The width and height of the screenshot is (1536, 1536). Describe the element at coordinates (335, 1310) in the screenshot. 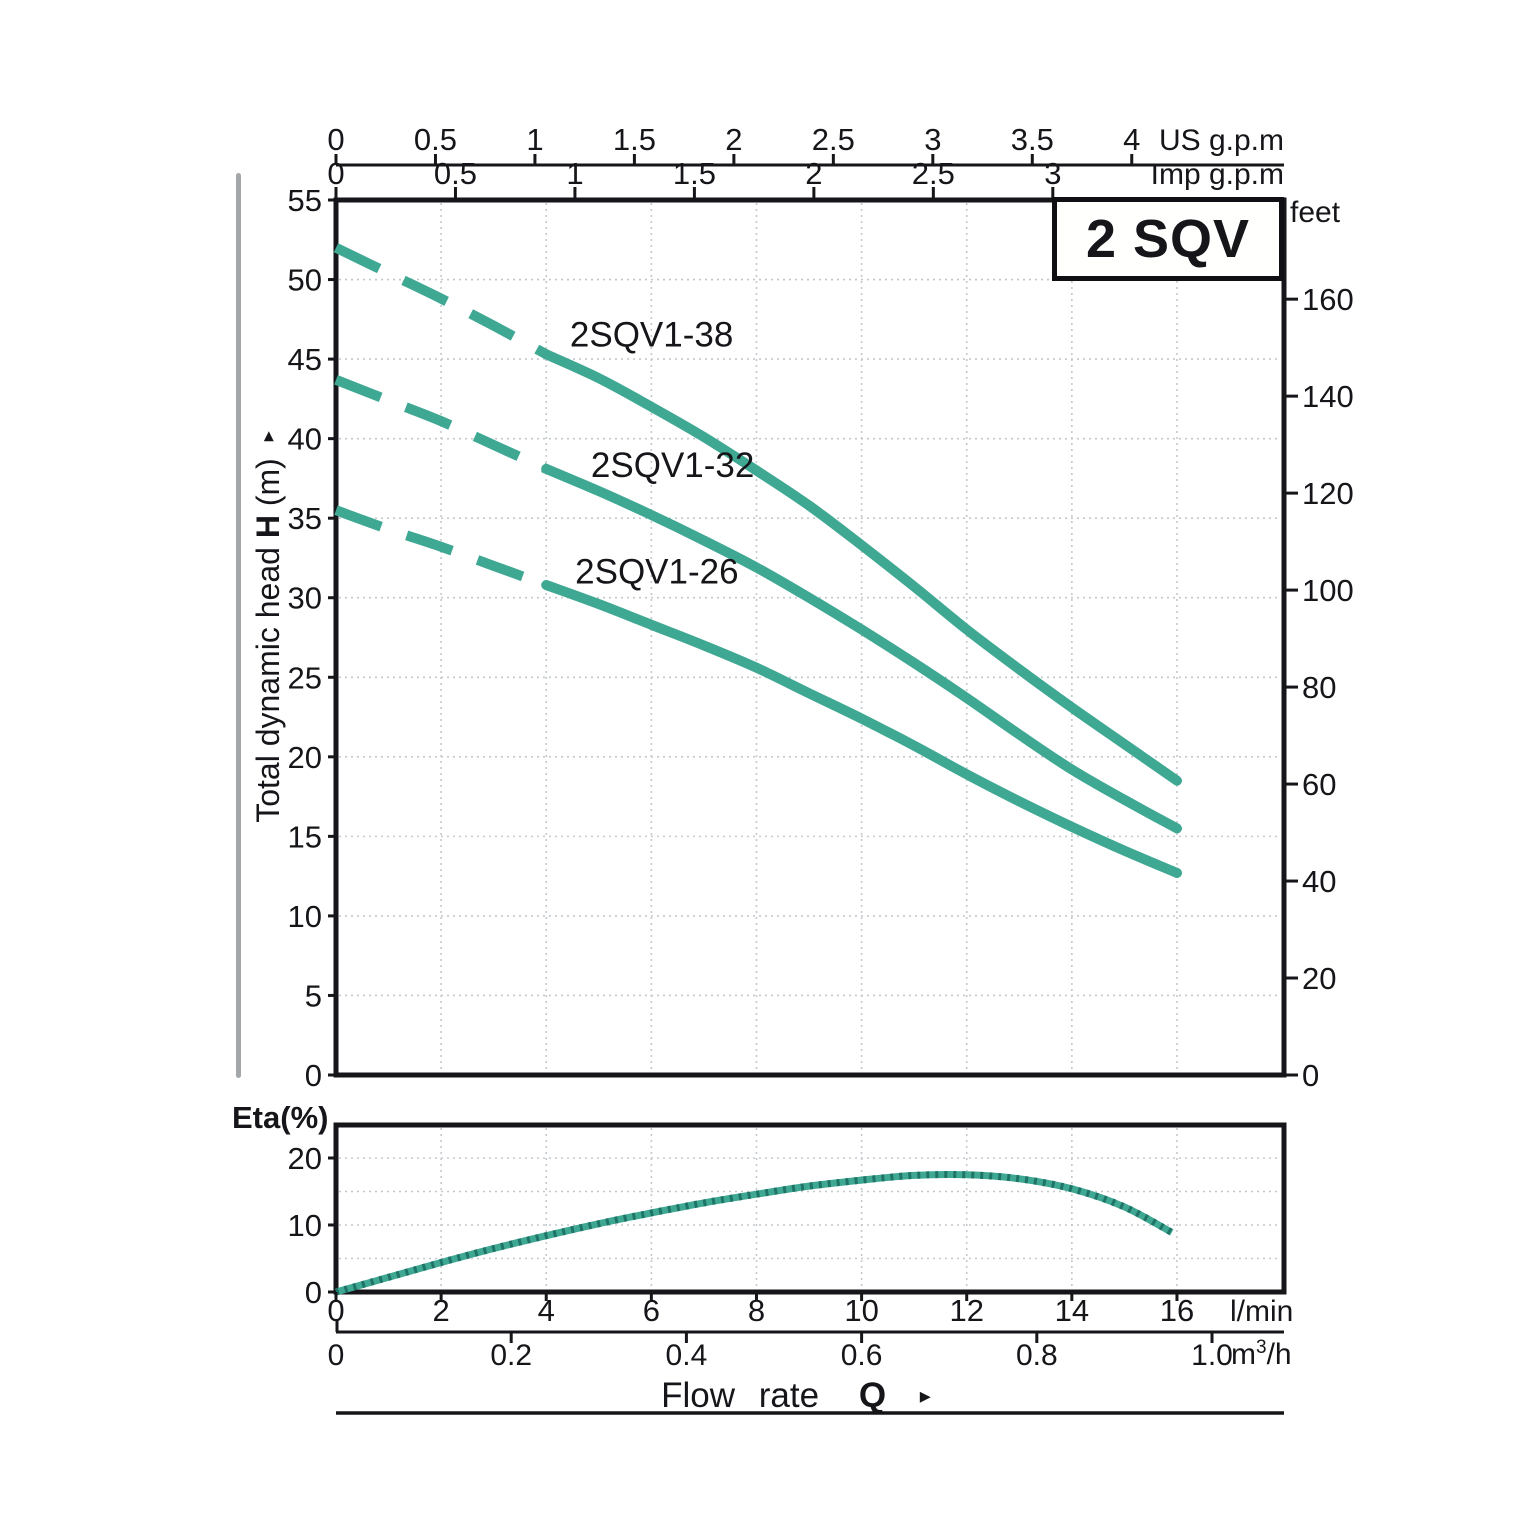

I see `lmin-tick-label: 0` at that location.